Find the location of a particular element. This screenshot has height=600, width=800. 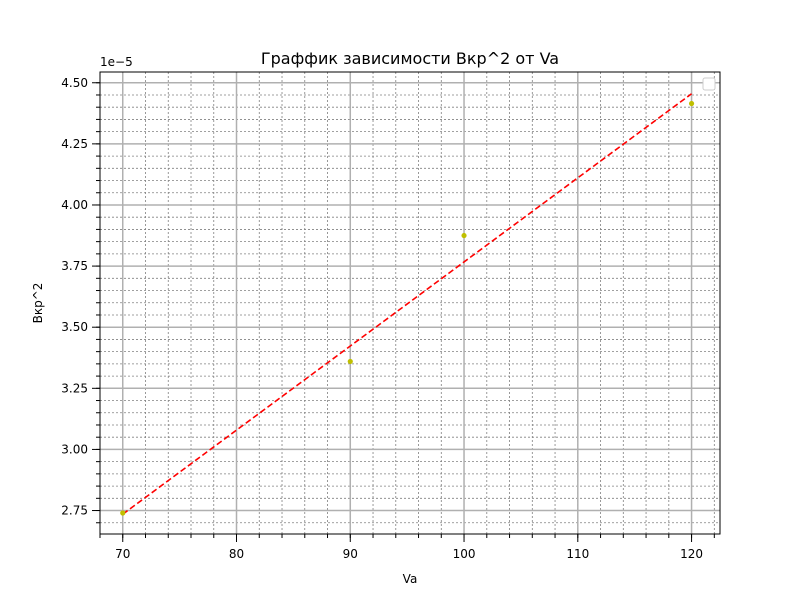

y-axis-ticks: 2.75 3.00 3.25 3.50 3.75 4.00 4.25 4.50 is located at coordinates (80, 300).